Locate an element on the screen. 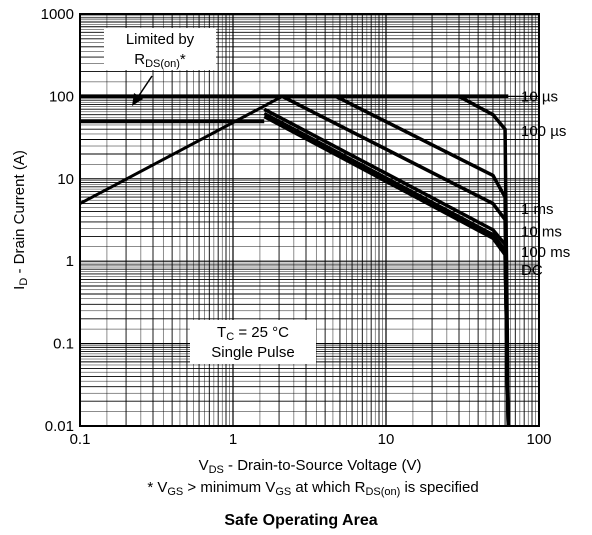  y-tick-label: 1 is located at coordinates (70, 261).